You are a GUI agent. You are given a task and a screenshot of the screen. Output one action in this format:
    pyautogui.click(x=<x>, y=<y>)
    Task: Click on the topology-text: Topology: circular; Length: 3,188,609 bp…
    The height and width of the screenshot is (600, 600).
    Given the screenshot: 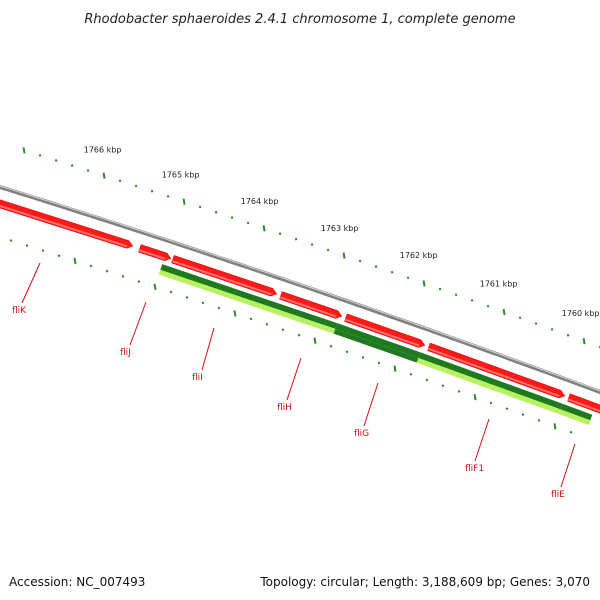 What is the action you would take?
    pyautogui.click(x=424, y=582)
    